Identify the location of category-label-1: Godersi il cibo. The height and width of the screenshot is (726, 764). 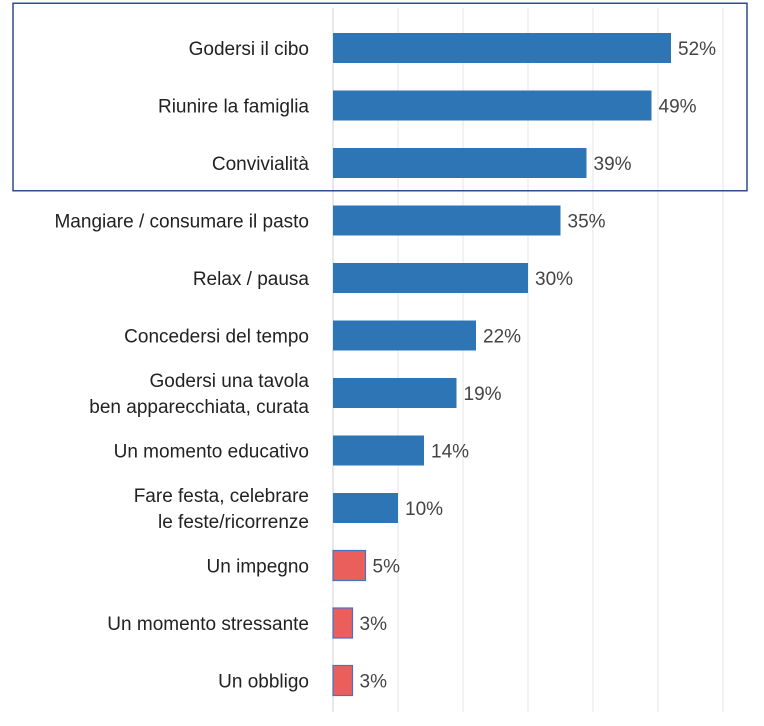
(249, 49).